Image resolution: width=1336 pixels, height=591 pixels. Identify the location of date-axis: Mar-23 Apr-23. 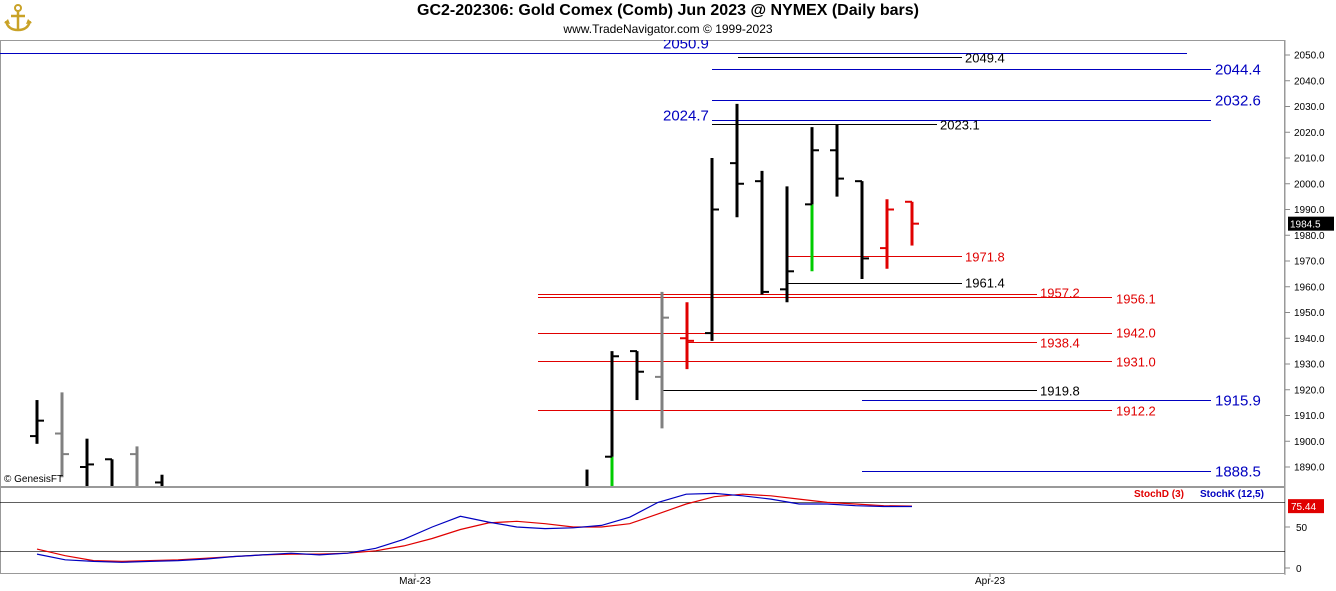
(702, 580).